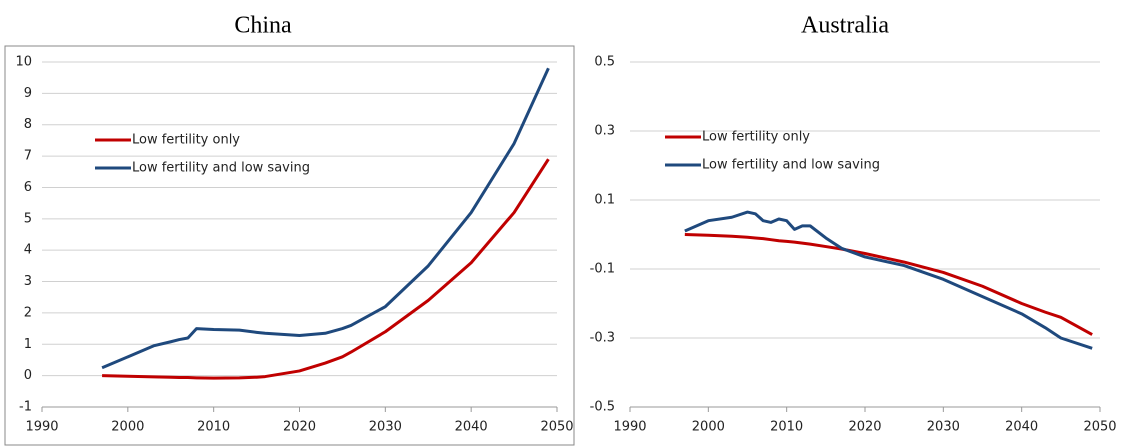 Image resolution: width=1121 pixels, height=446 pixels. What do you see at coordinates (28, 124) in the screenshot?
I see `y-tick-label: 8` at bounding box center [28, 124].